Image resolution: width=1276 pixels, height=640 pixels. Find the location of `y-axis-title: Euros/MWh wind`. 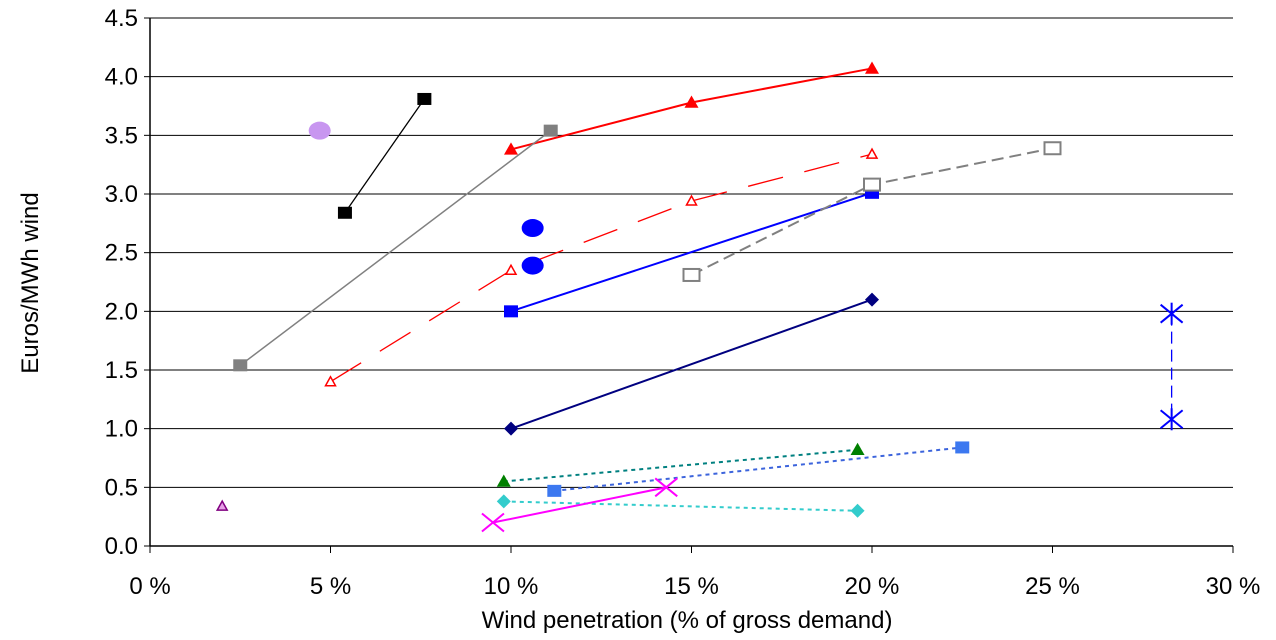

y-axis-title: Euros/MWh wind is located at coordinates (30, 282).